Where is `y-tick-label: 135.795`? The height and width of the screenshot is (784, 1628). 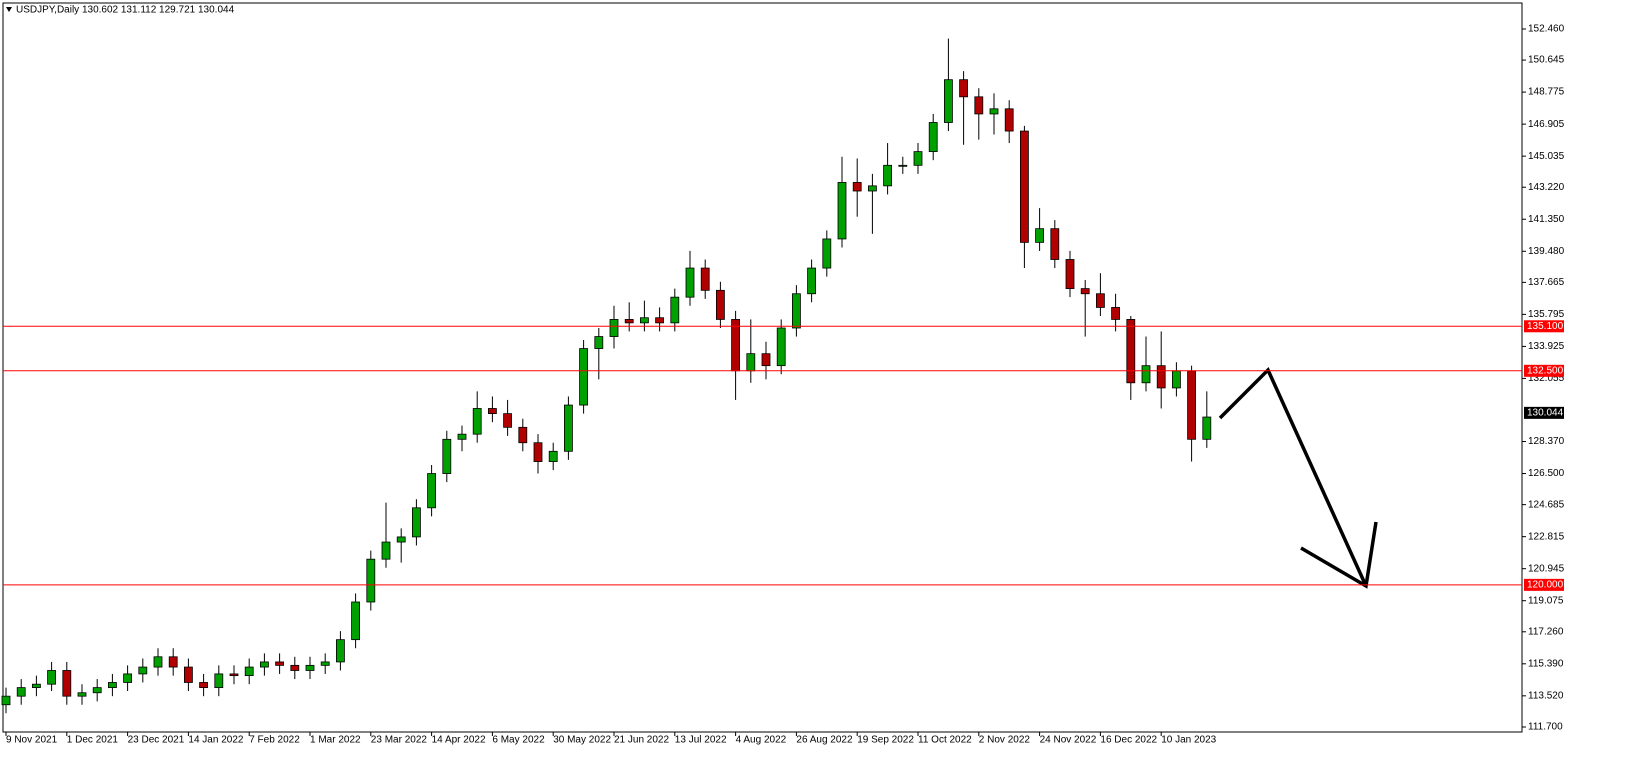 y-tick-label: 135.795 is located at coordinates (1546, 314).